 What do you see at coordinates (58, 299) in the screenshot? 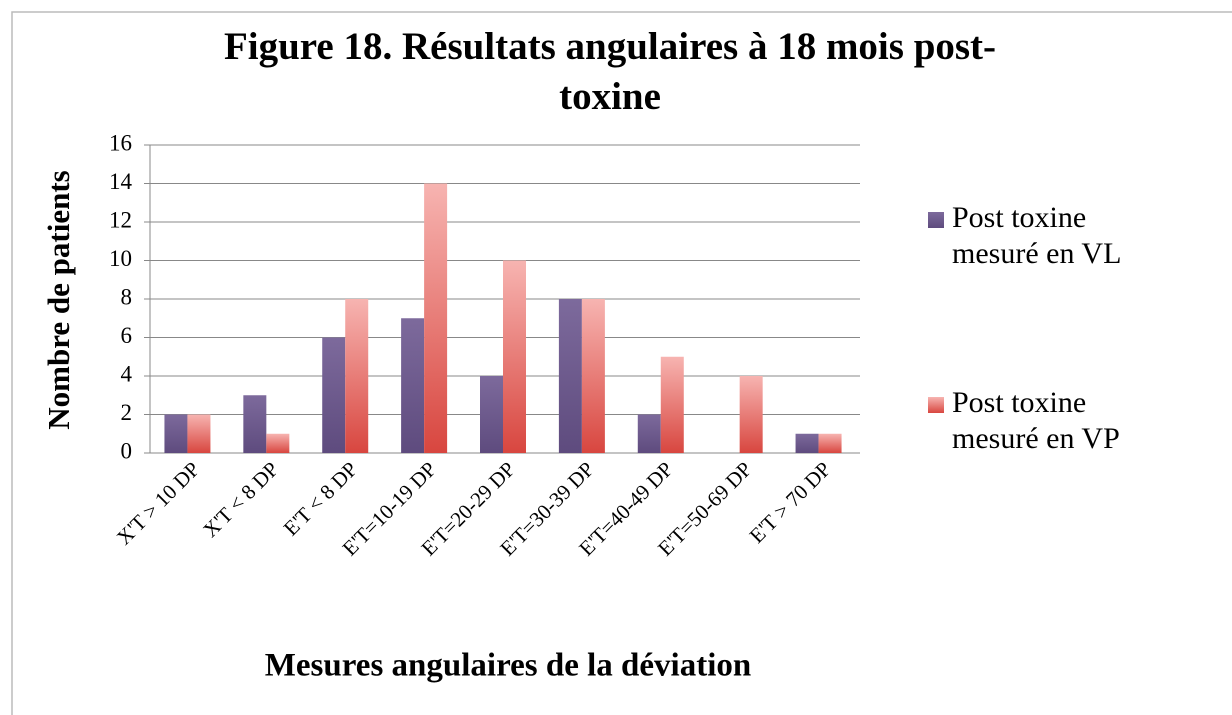
I see `y-axis-title: Nombre de patients` at bounding box center [58, 299].